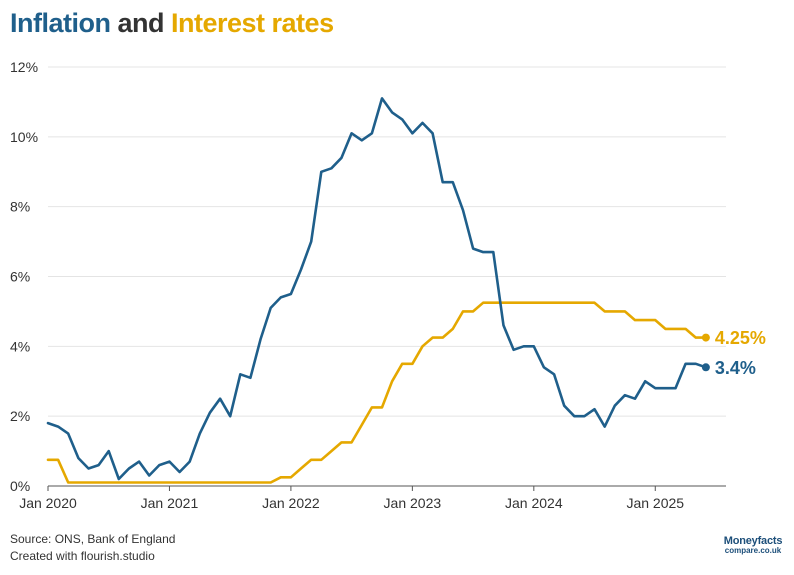 The width and height of the screenshot is (794, 575). What do you see at coordinates (20, 486) in the screenshot?
I see `y-tick-label: 0%` at bounding box center [20, 486].